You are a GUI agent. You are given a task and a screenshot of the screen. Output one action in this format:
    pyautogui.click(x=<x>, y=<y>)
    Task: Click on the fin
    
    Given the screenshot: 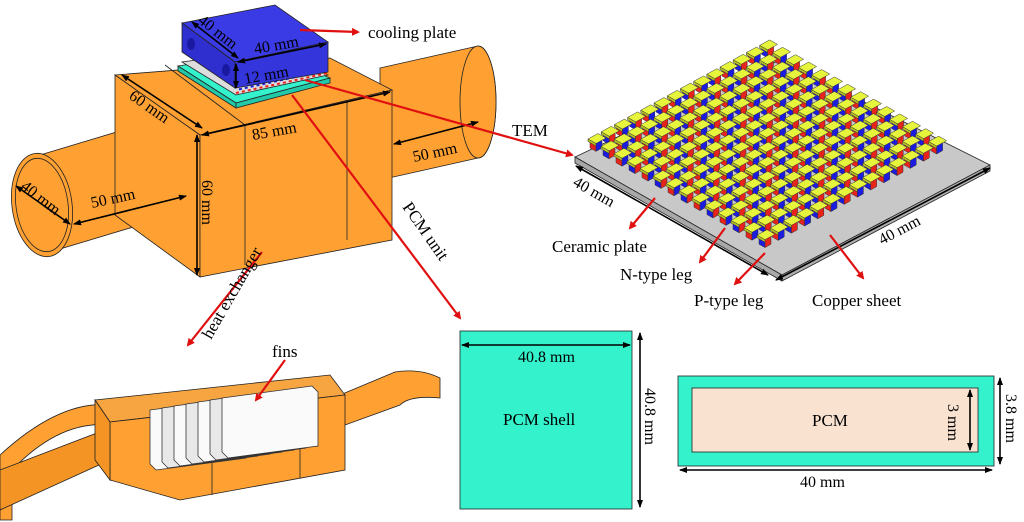 What is the action you would take?
    pyautogui.click(x=270, y=422)
    